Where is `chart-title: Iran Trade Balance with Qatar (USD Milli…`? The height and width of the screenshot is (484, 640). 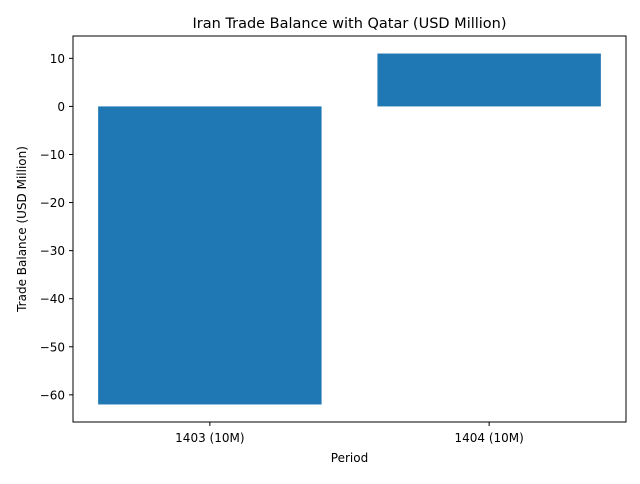
chart-title: Iran Trade Balance with Qatar (USD Milli… is located at coordinates (349, 24).